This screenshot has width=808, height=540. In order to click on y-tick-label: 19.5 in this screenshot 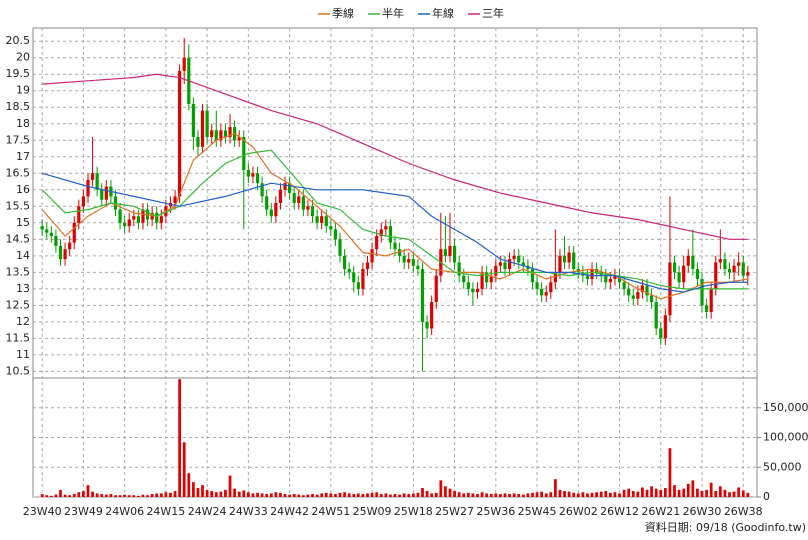, I will do `click(18, 73)`.